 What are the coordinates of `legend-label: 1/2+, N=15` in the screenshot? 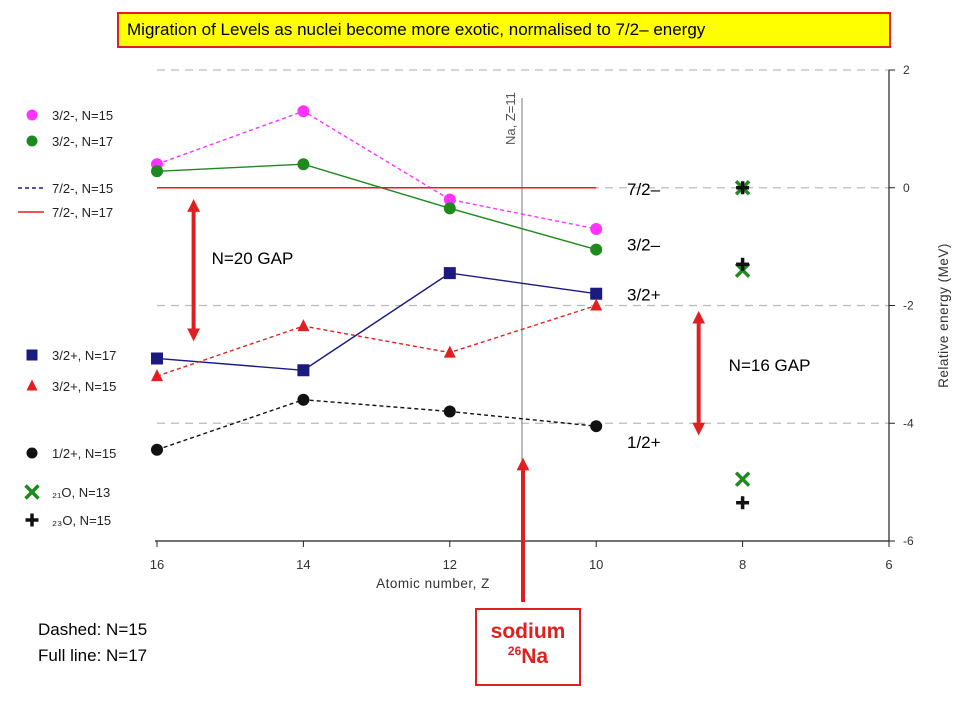 It's located at (84, 453).